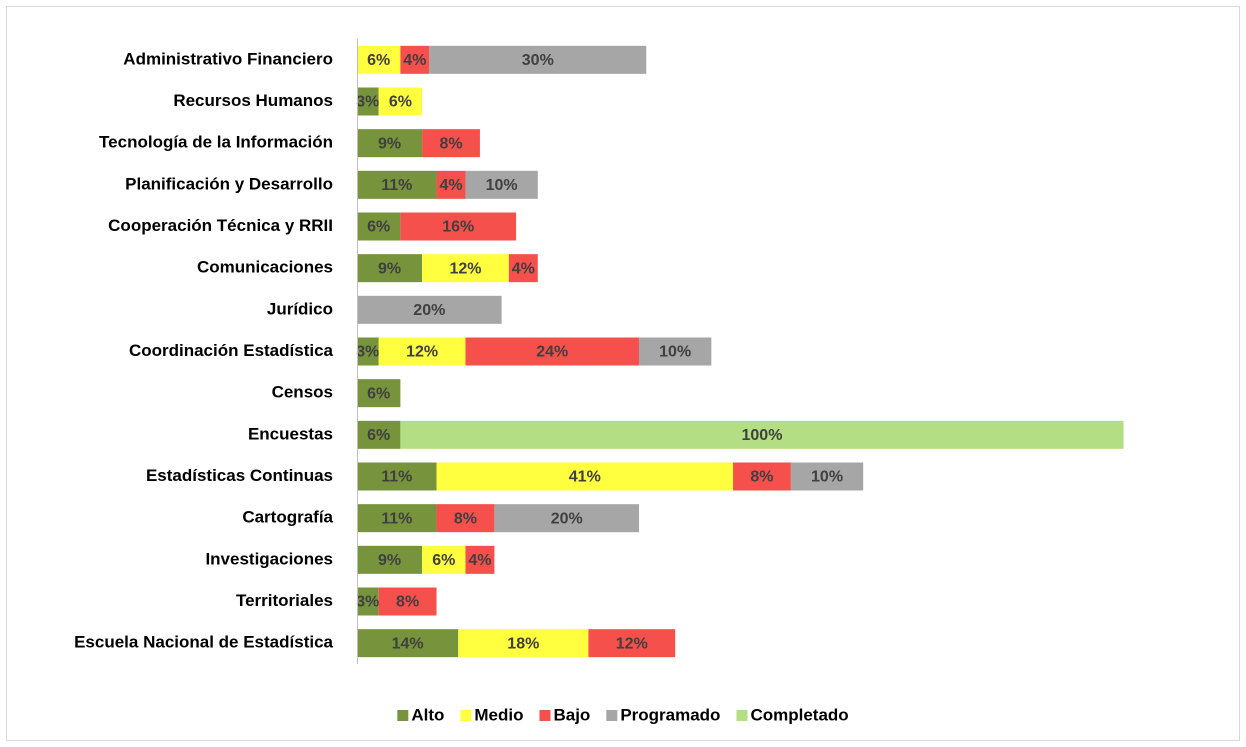  What do you see at coordinates (228, 58) in the screenshot?
I see `y-tick-label: Administrativo Financiero` at bounding box center [228, 58].